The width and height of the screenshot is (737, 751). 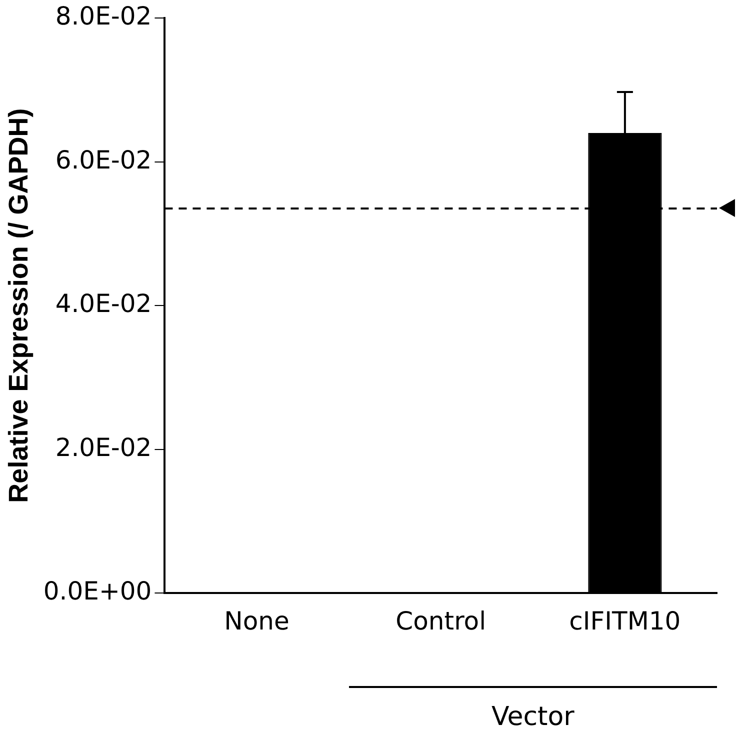 What do you see at coordinates (103, 159) in the screenshot?
I see `y-tick-label: 6.0E-02` at bounding box center [103, 159].